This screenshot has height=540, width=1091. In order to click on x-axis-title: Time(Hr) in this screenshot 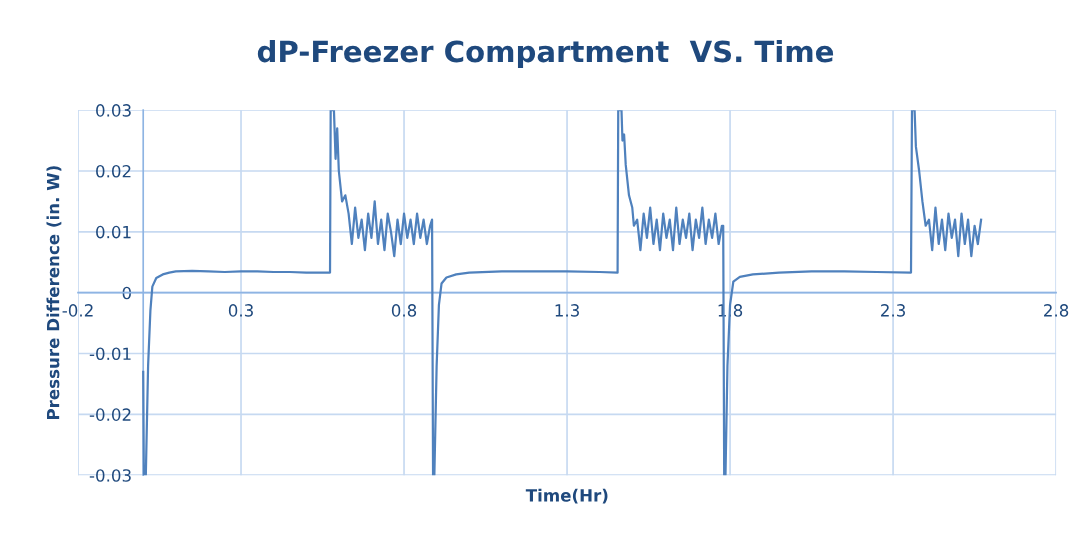, I will do `click(566, 496)`.